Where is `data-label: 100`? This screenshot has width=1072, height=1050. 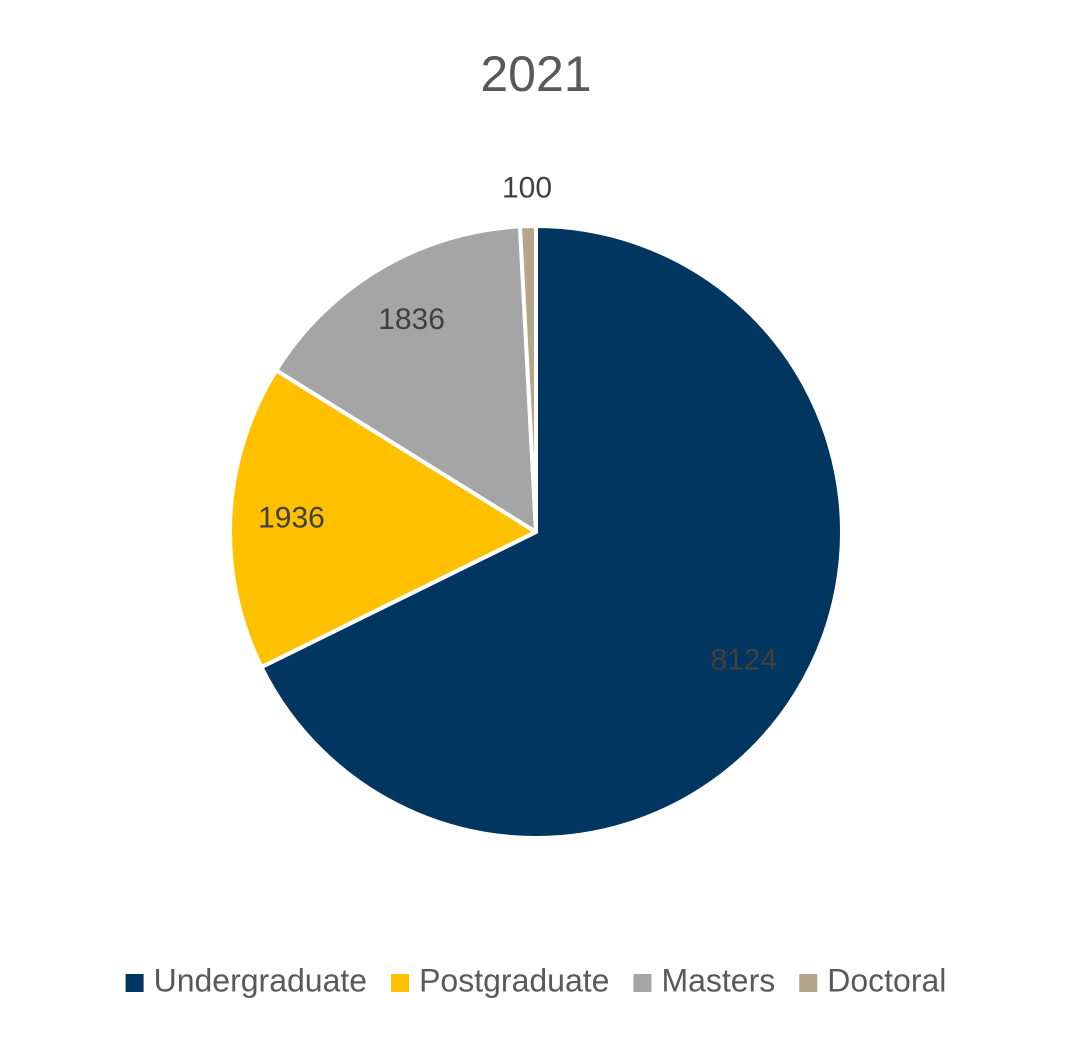 data-label: 100 is located at coordinates (527, 187).